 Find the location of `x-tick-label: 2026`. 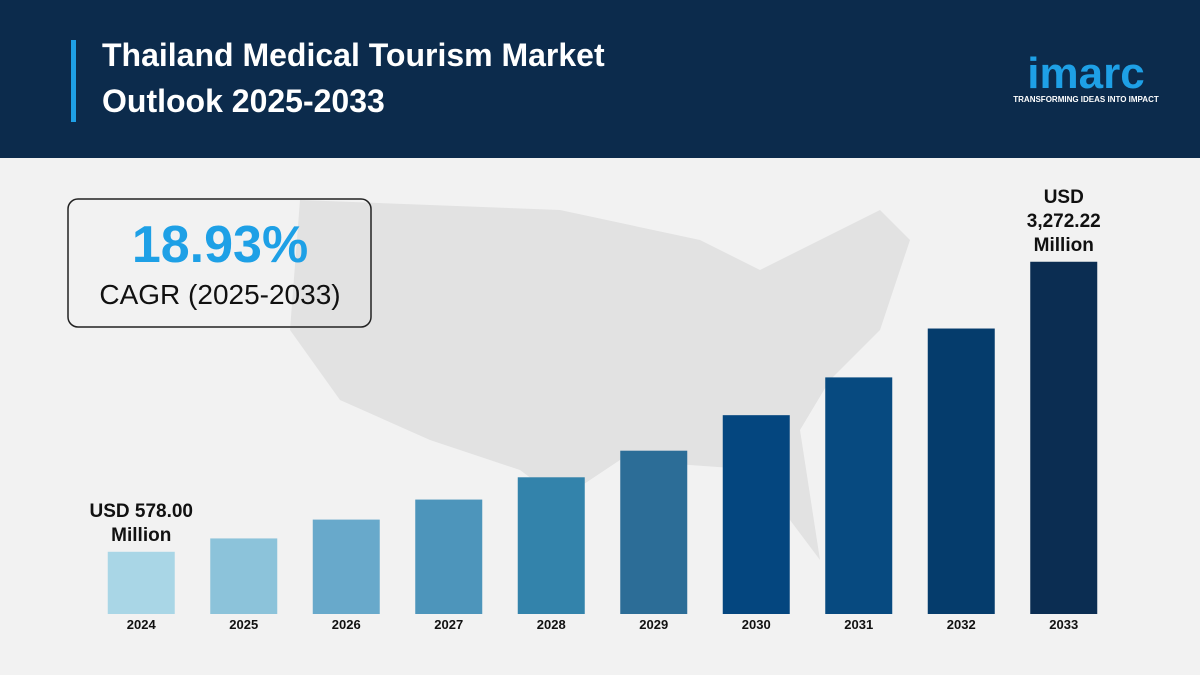

x-tick-label: 2026 is located at coordinates (346, 624).